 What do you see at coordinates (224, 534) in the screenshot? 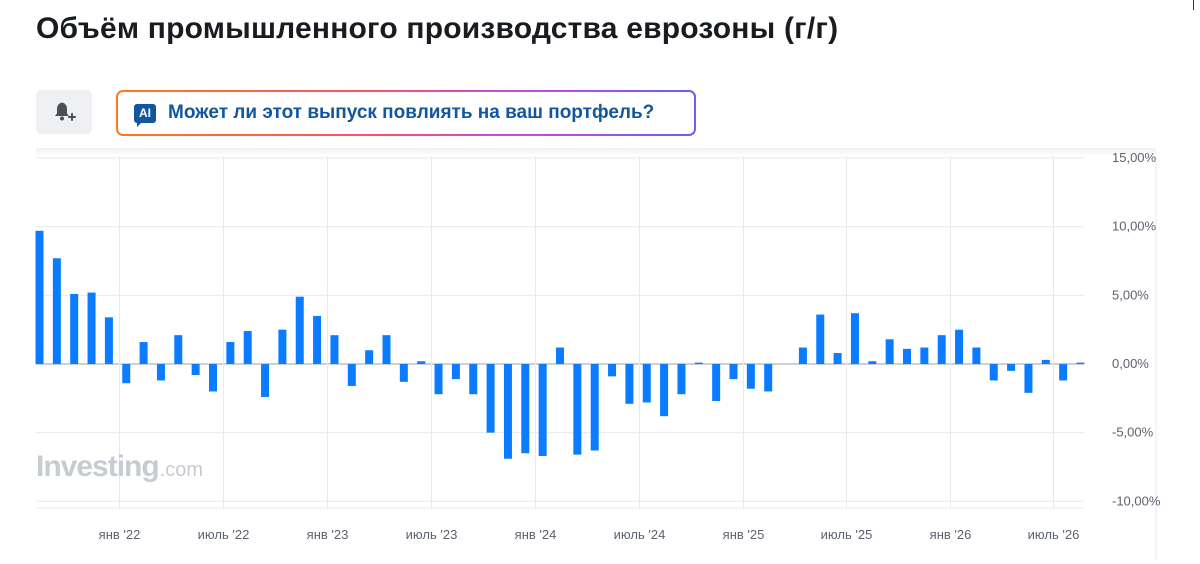
I see `x-tick-label: июль '22` at bounding box center [224, 534].